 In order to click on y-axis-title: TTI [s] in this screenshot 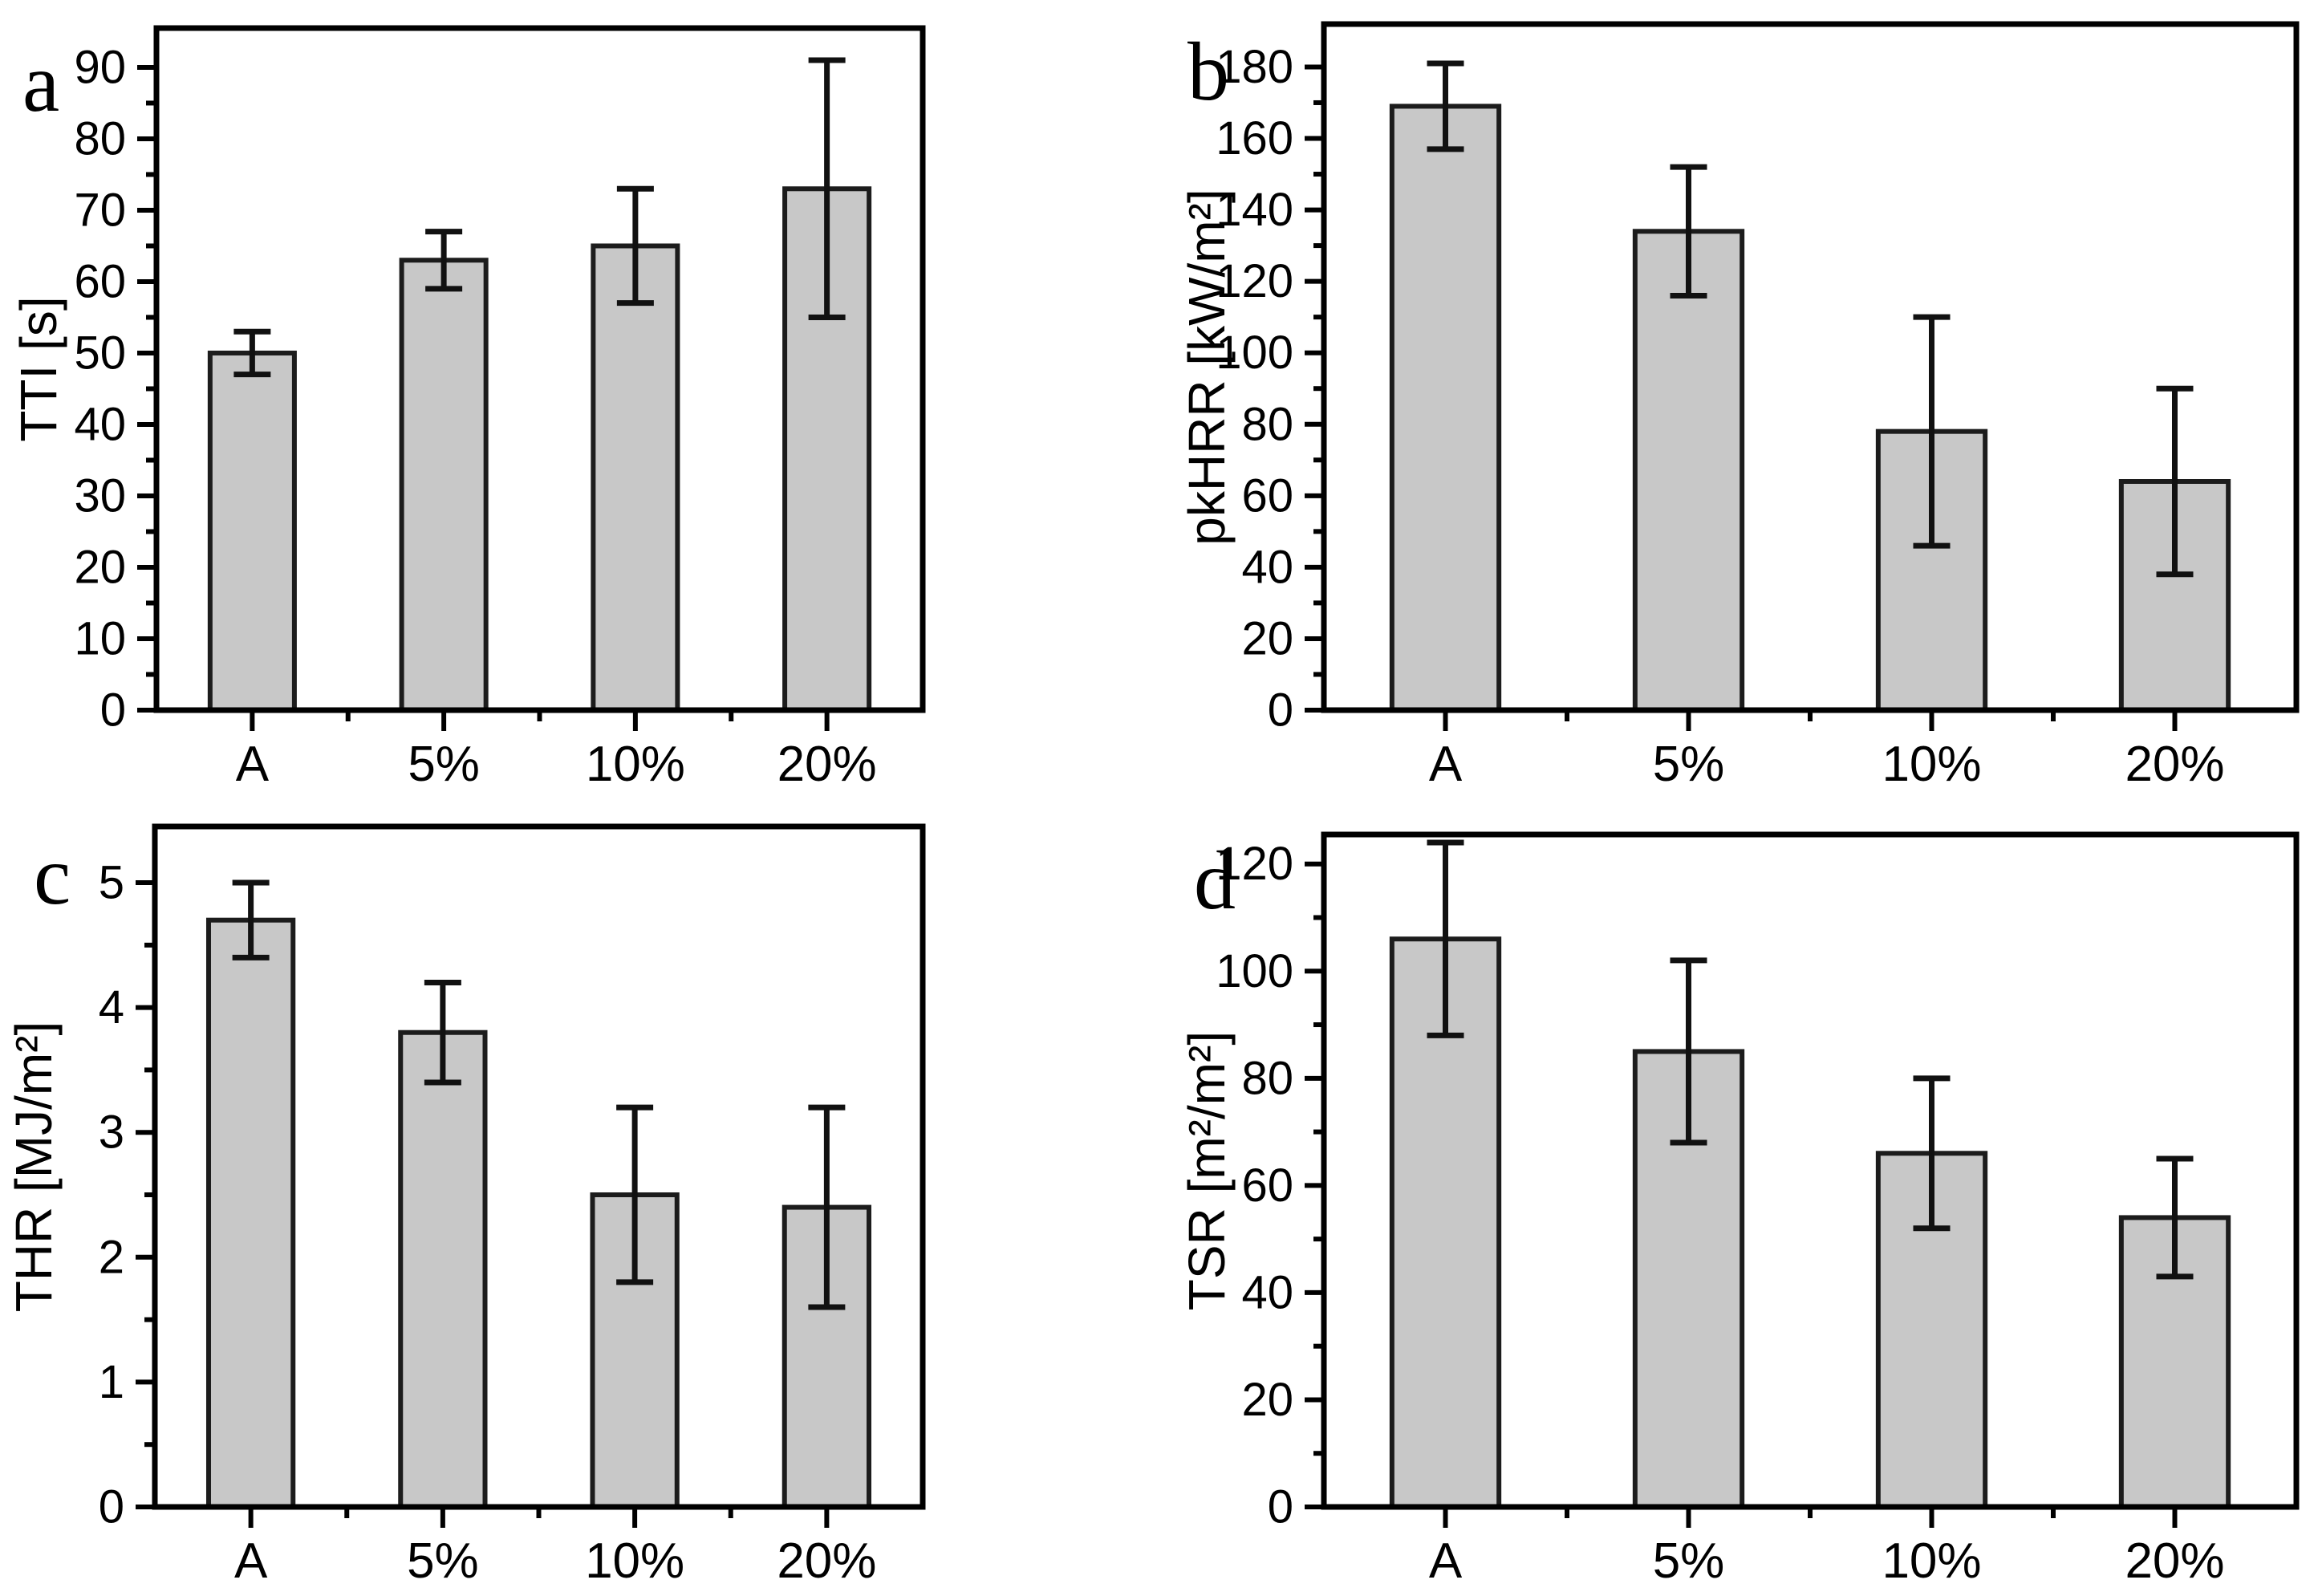, I will do `click(38, 369)`.